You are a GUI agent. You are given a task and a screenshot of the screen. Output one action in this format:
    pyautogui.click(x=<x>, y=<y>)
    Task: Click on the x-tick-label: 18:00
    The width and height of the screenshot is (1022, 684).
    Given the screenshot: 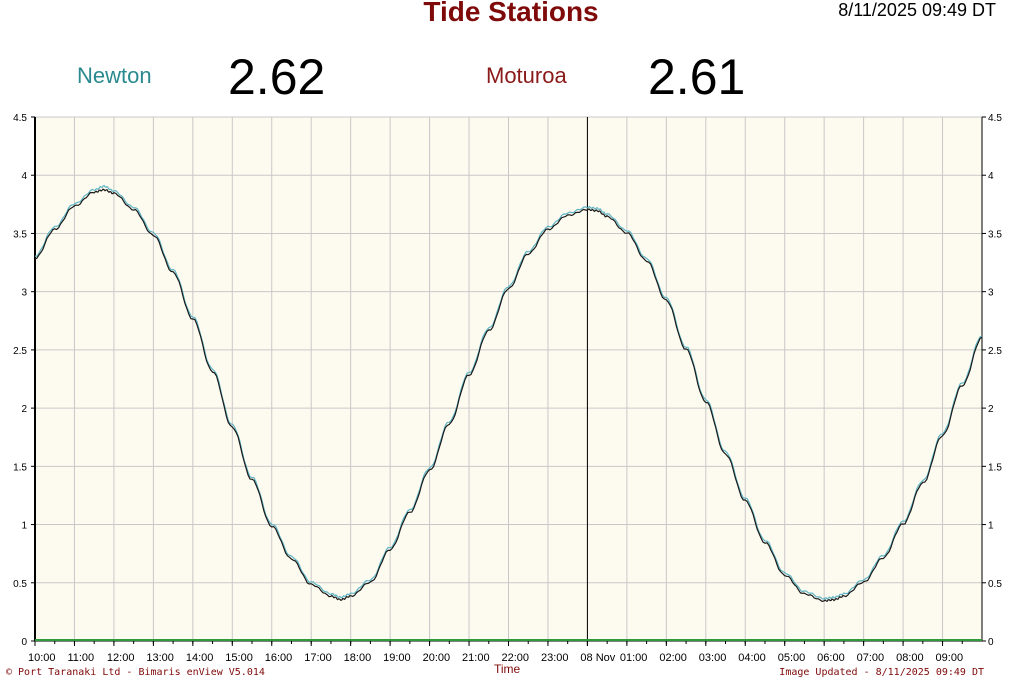 What is the action you would take?
    pyautogui.click(x=358, y=658)
    